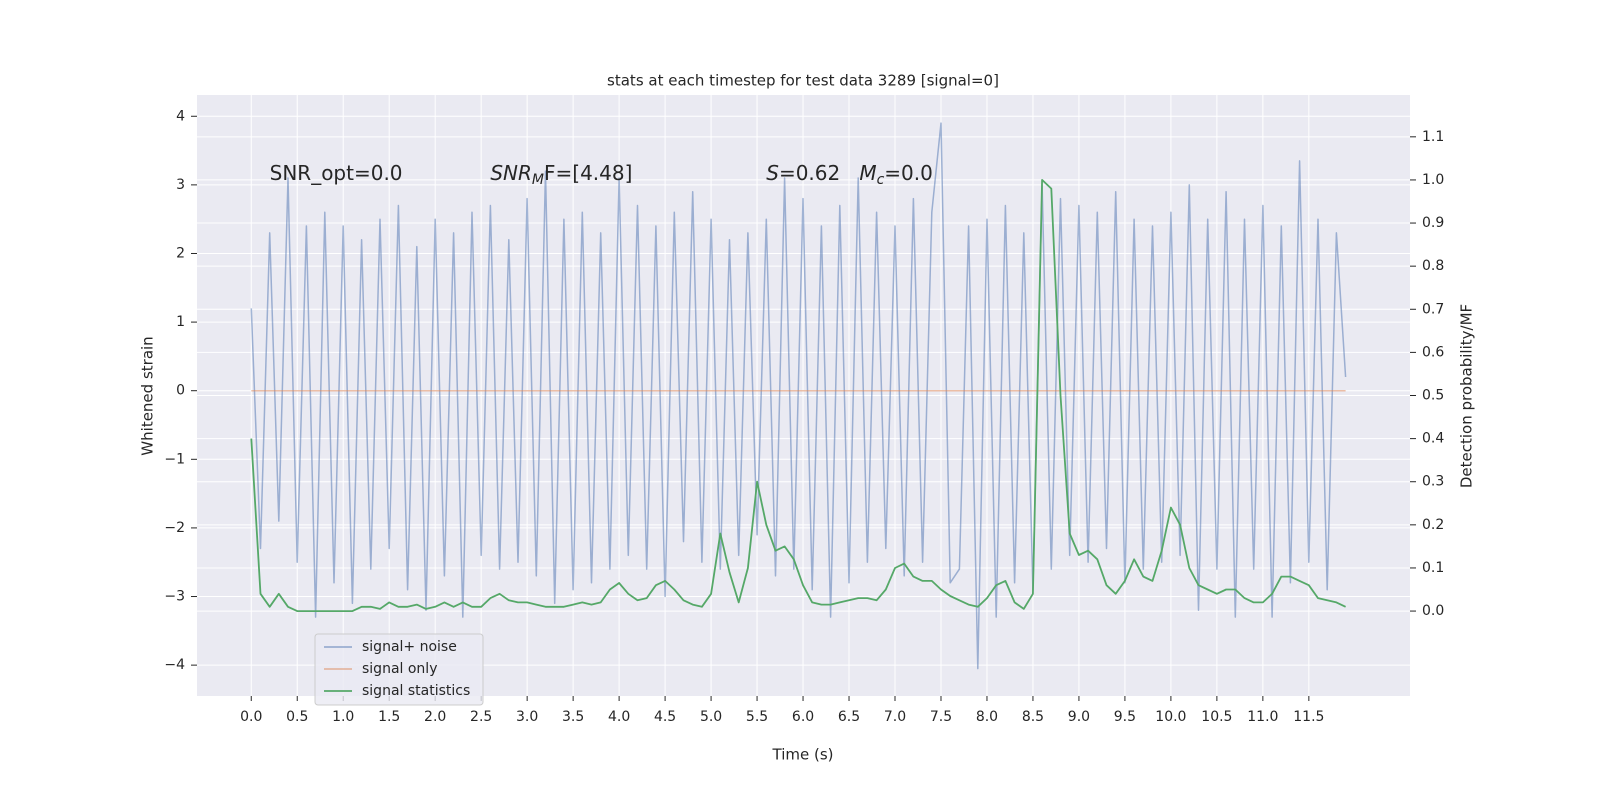 The image size is (1600, 800). I want to click on y2-tick-label: 0.8, so click(1433, 266).